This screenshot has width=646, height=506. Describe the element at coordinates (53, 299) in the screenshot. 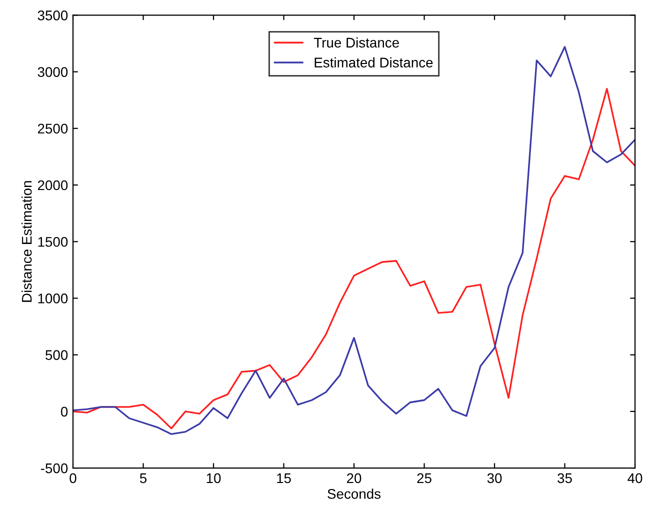

I see `y-tick-label: 1000` at that location.